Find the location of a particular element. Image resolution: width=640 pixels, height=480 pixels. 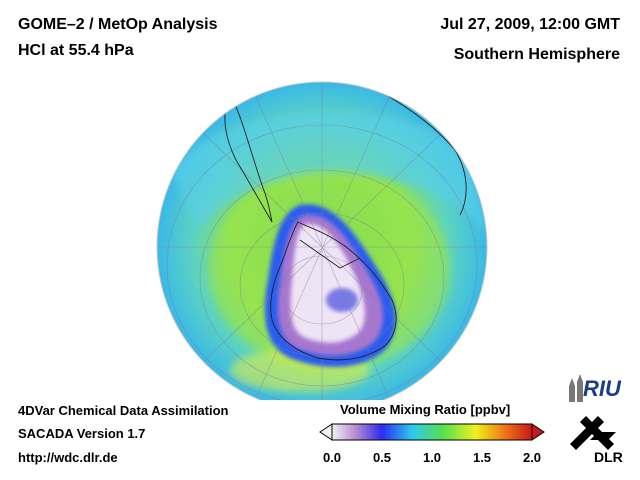

version-label: SACADA Version 1.7 is located at coordinates (82, 433).